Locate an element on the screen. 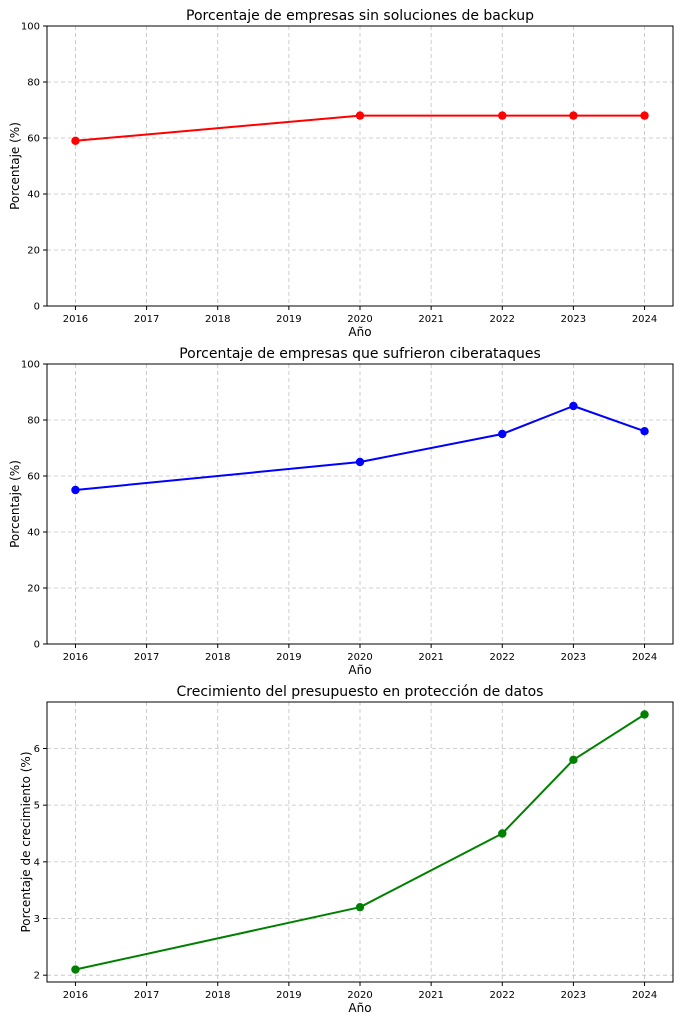 This screenshot has width=683, height=1024. y-axis-label: Porcentaje de crecimiento (%) is located at coordinates (26, 841).